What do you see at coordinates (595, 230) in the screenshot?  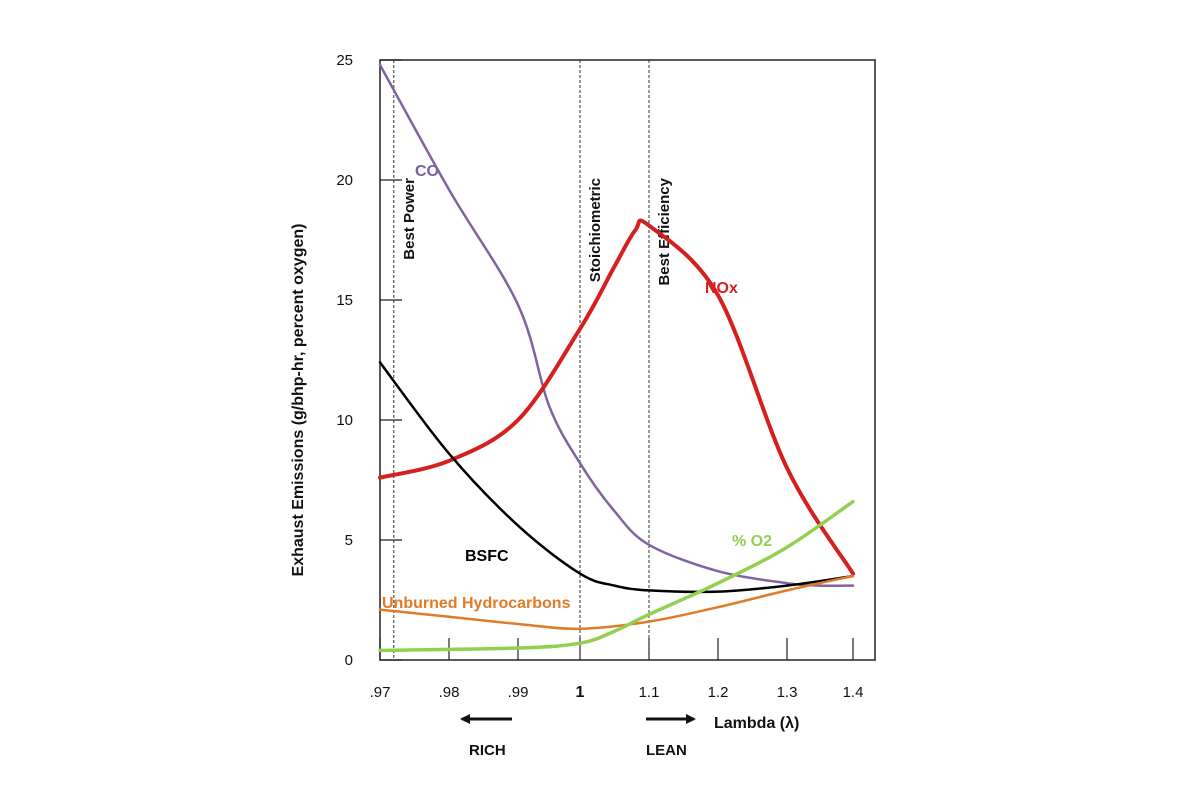 I see `reference-line-label: Stoichiometric` at bounding box center [595, 230].